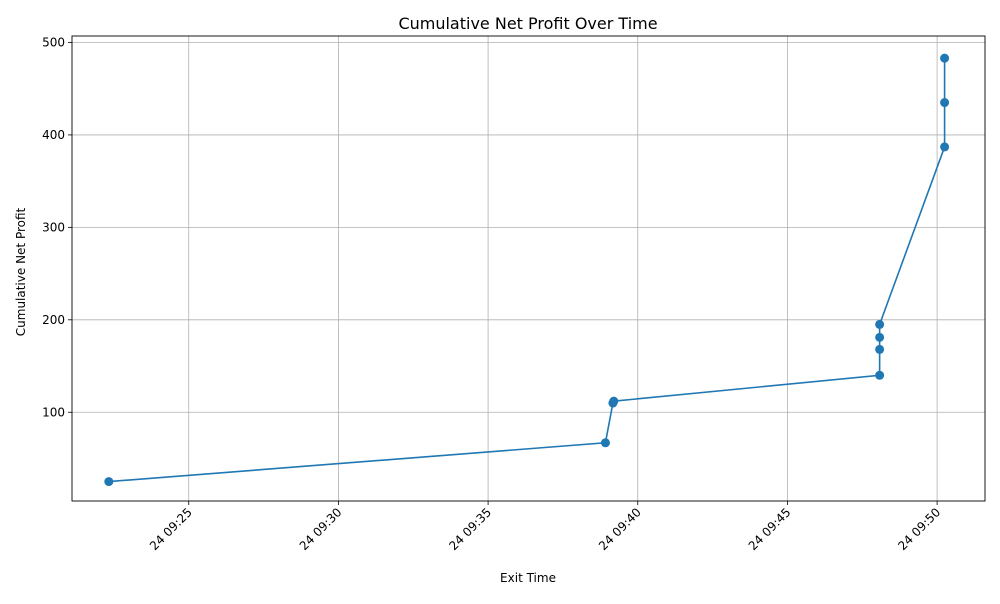 The width and height of the screenshot is (1000, 604). What do you see at coordinates (919, 529) in the screenshot?
I see `x-tick-label: 24 09:50` at bounding box center [919, 529].